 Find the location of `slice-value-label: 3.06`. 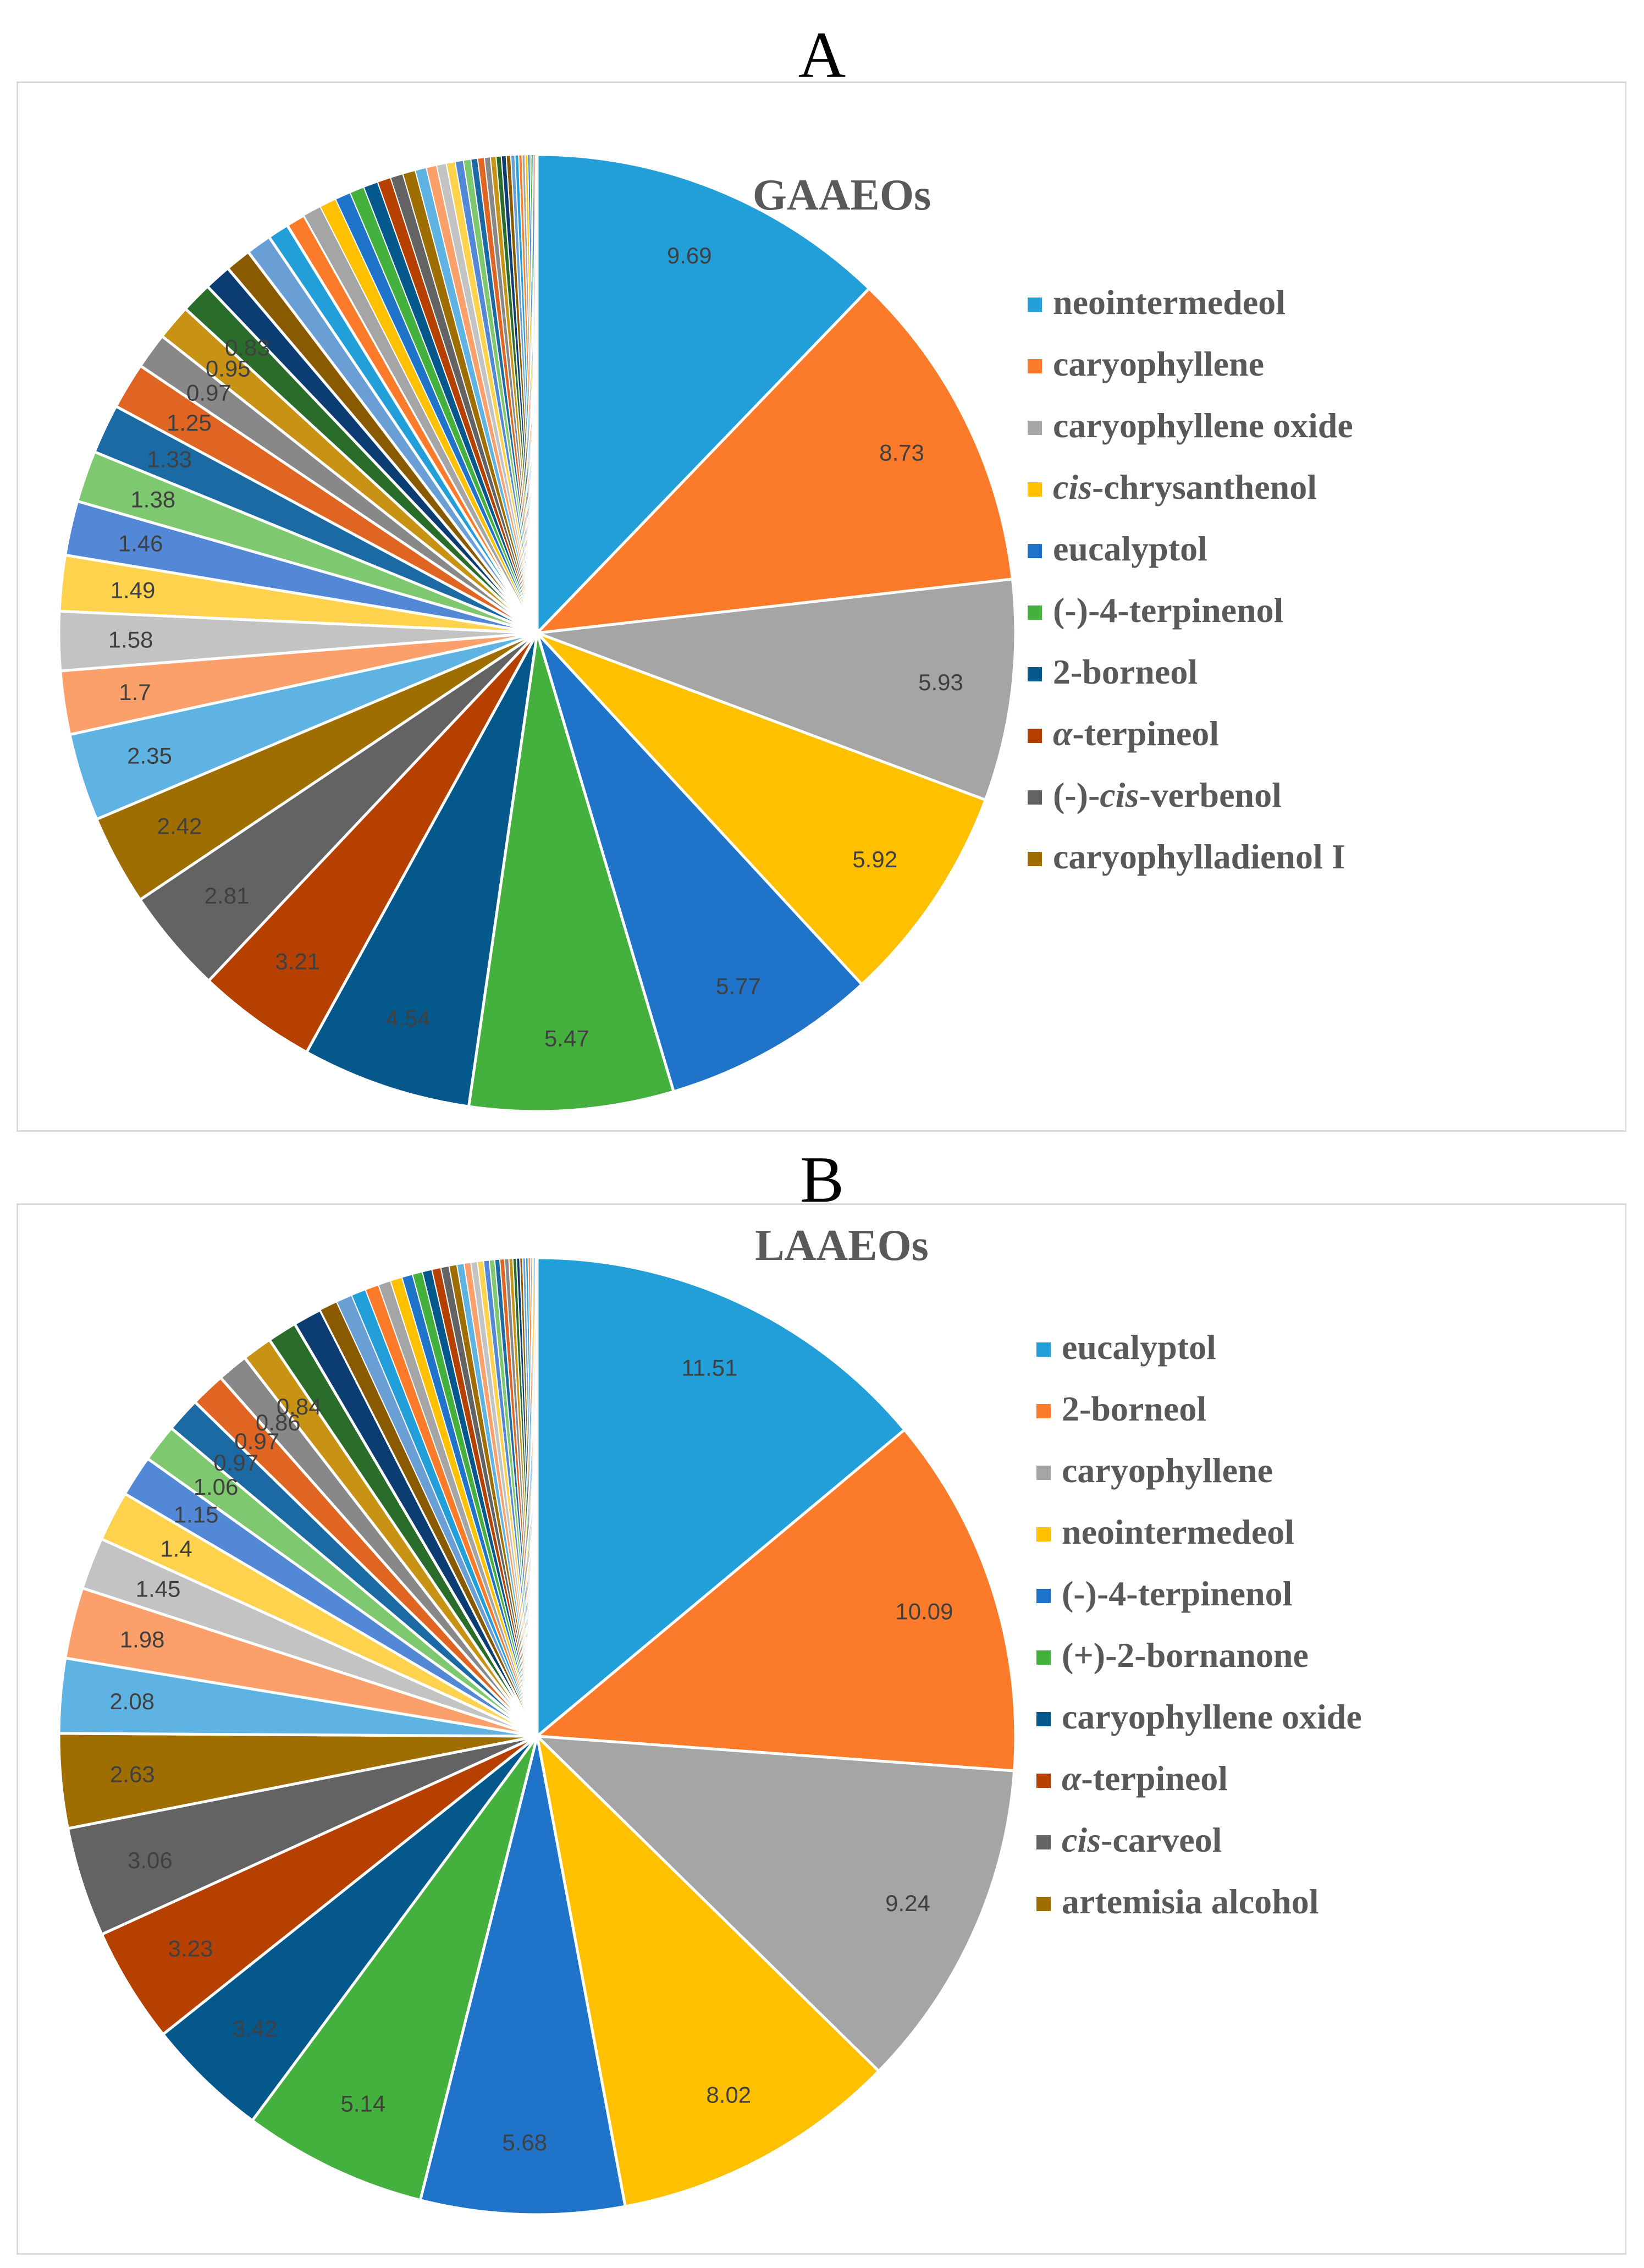

slice-value-label: 3.06 is located at coordinates (150, 1860).